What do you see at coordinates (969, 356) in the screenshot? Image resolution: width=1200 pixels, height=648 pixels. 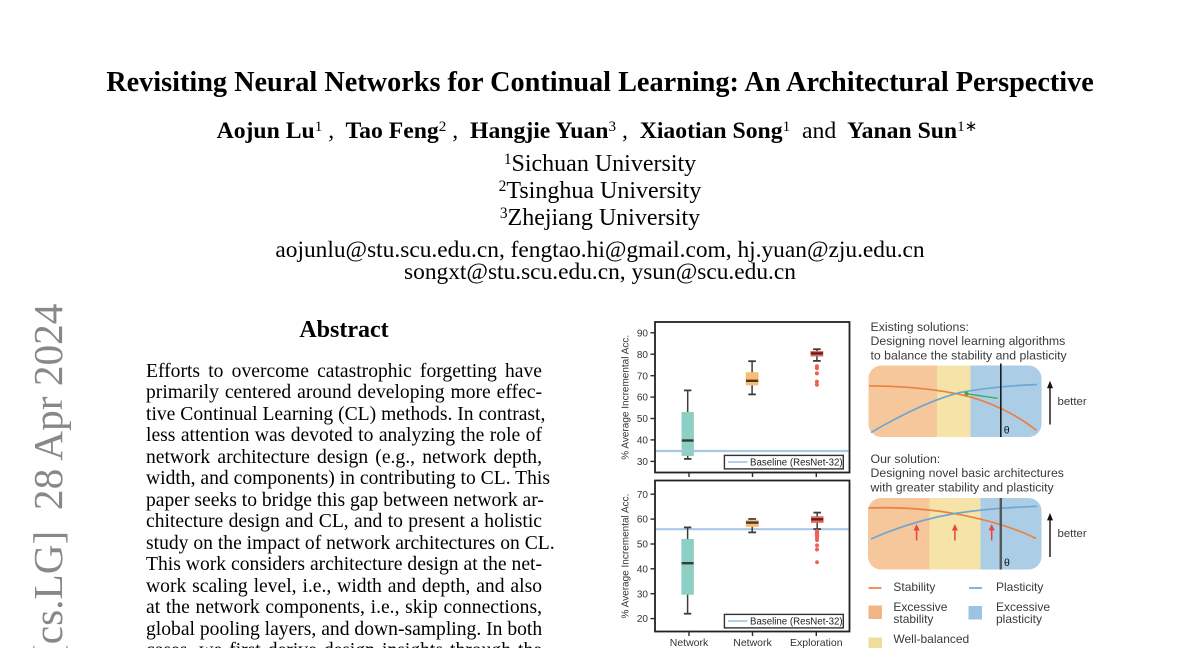 I see `svg-text:to balance the stability and p: to balance the stability and plasticity` at bounding box center [969, 356].